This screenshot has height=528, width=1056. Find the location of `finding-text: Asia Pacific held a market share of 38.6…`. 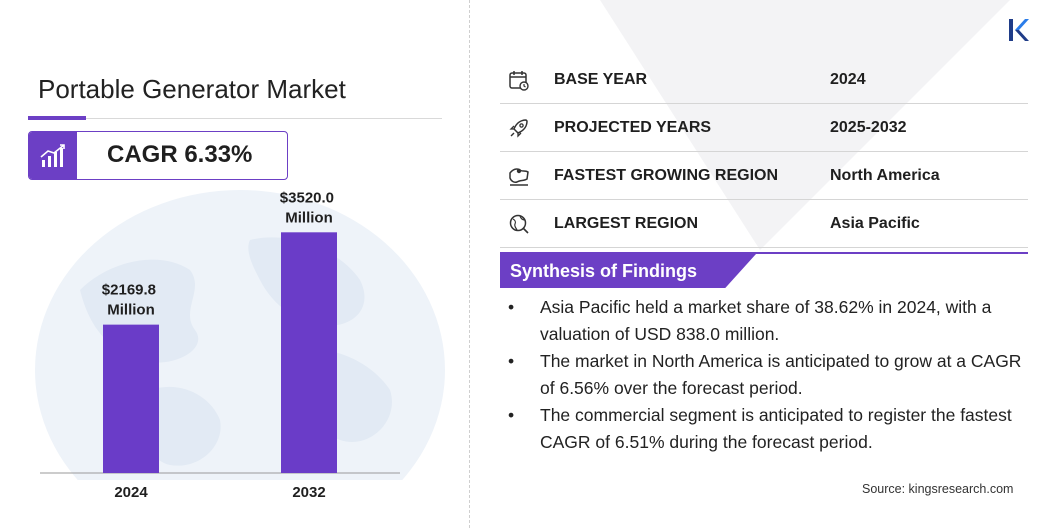

finding-text: Asia Pacific held a market share of 38.6… is located at coordinates (766, 320).